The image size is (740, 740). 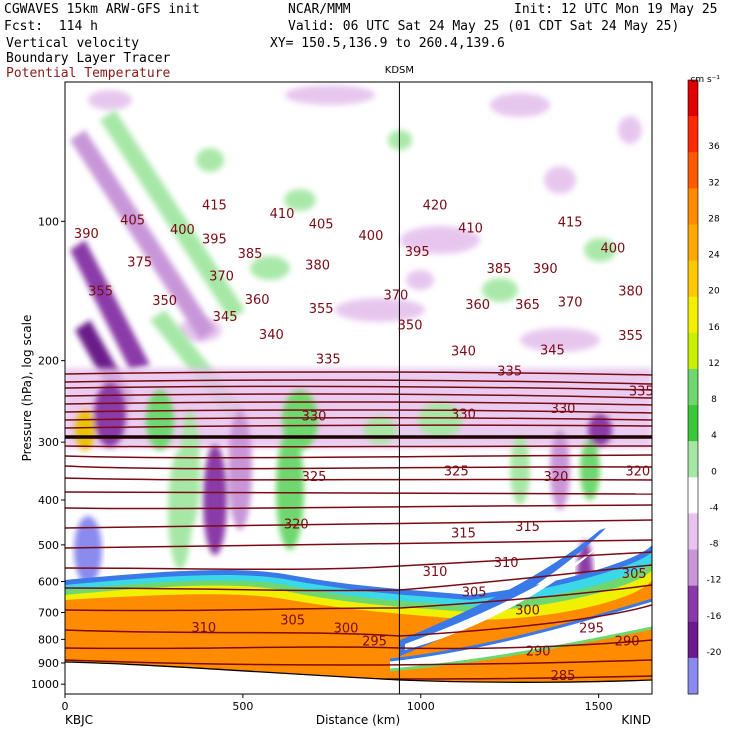 I want to click on isentrope-label: 380, so click(x=630, y=291).